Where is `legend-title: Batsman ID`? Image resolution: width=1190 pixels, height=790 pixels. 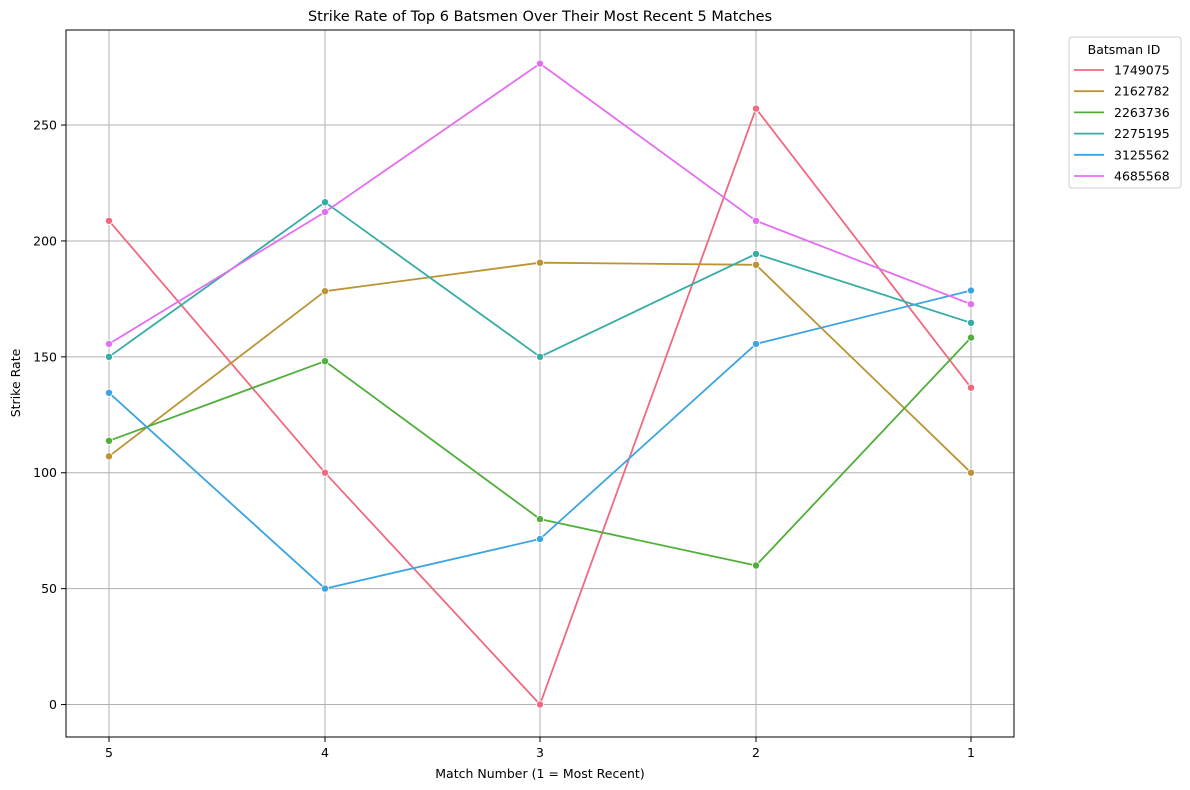
legend-title: Batsman ID is located at coordinates (1124, 49).